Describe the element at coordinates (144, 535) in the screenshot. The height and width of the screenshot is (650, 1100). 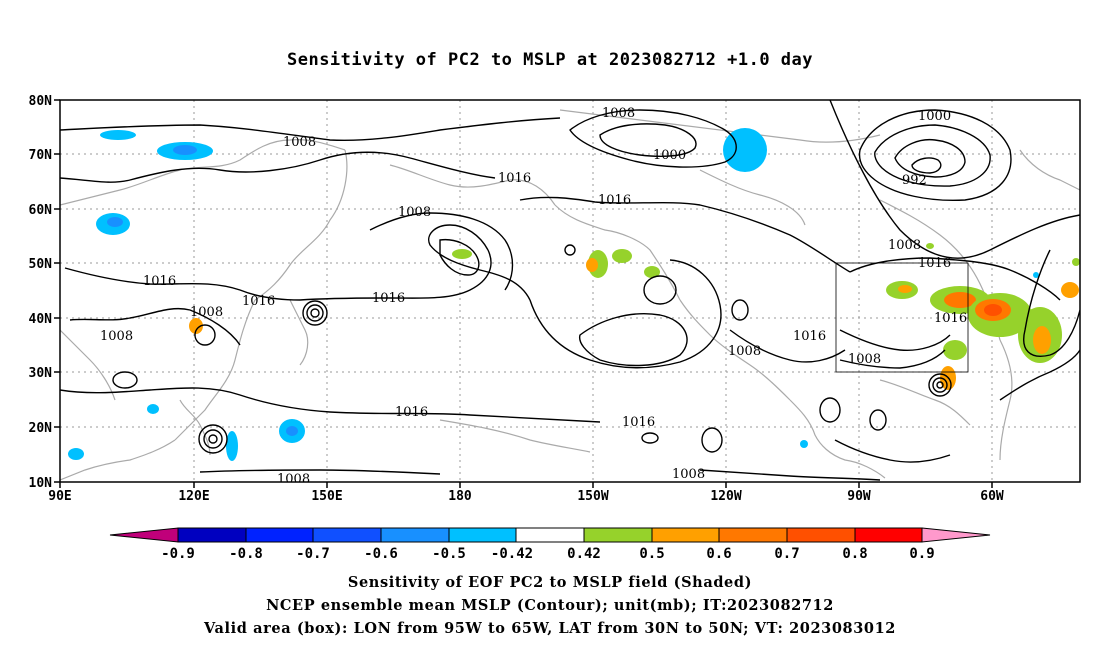
I see `colorbar-min-arrow` at that location.